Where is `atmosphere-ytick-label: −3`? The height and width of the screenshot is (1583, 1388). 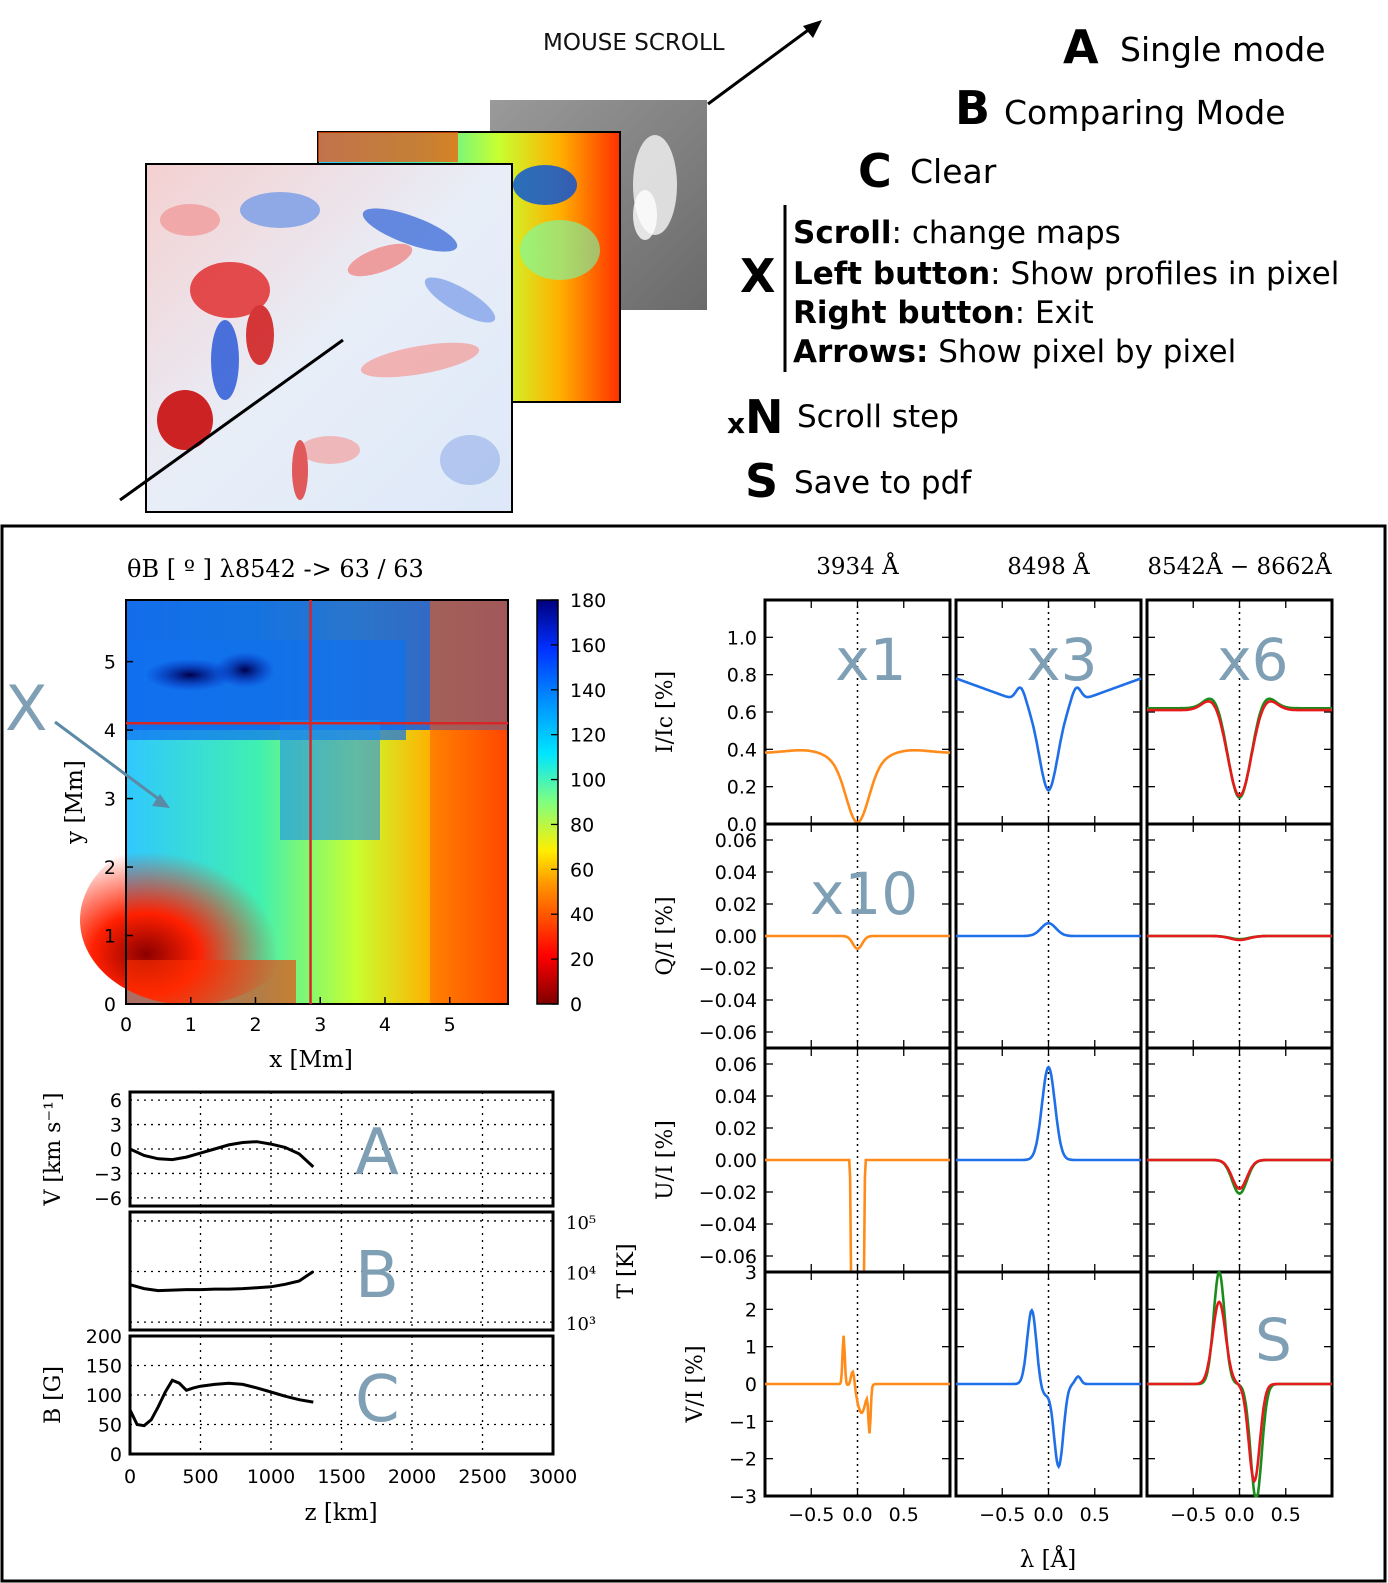 atmosphere-ytick-label: −3 is located at coordinates (108, 1174).